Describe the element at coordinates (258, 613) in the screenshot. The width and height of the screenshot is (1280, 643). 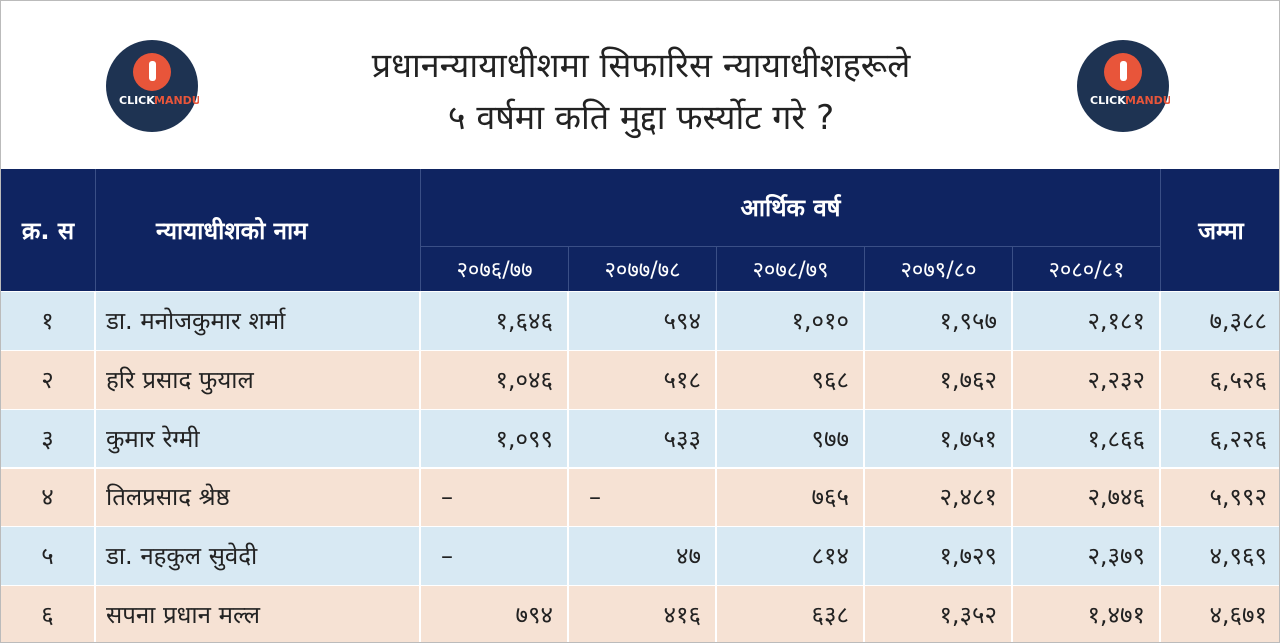
I see `judge-name: सपना प्रधान मल्ल` at that location.